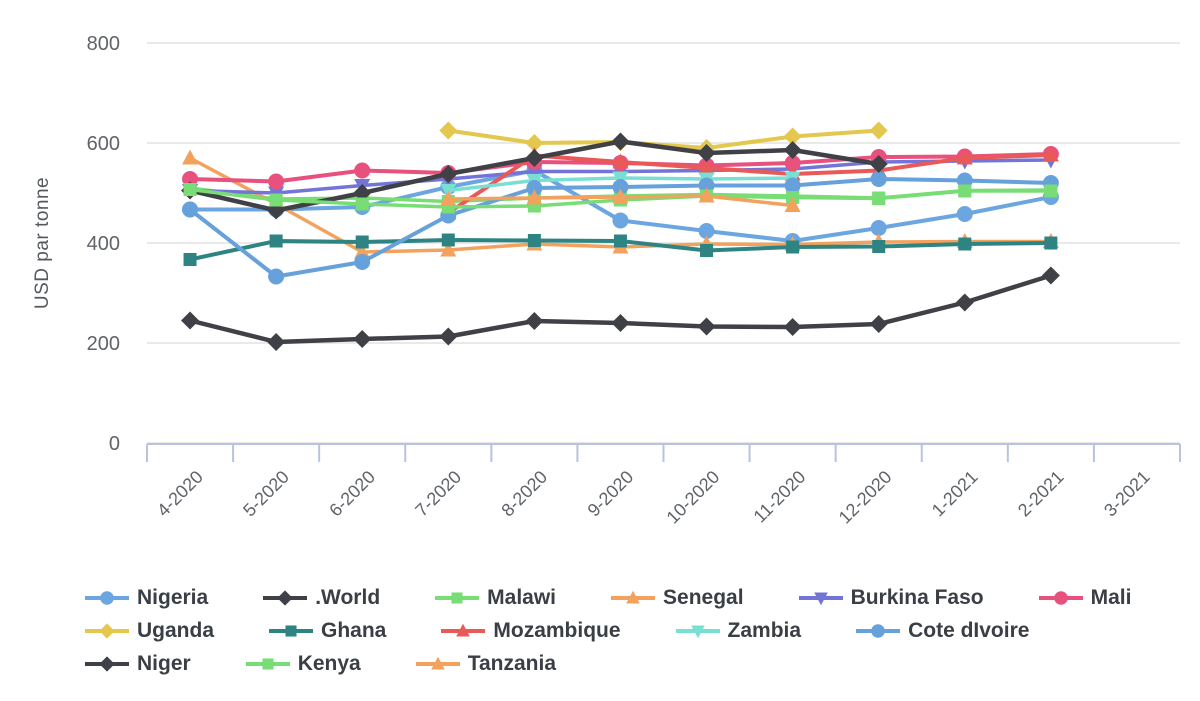 Image resolution: width=1200 pixels, height=701 pixels. Describe the element at coordinates (448, 198) in the screenshot. I see `data-point-tanzania-7-2020` at that location.